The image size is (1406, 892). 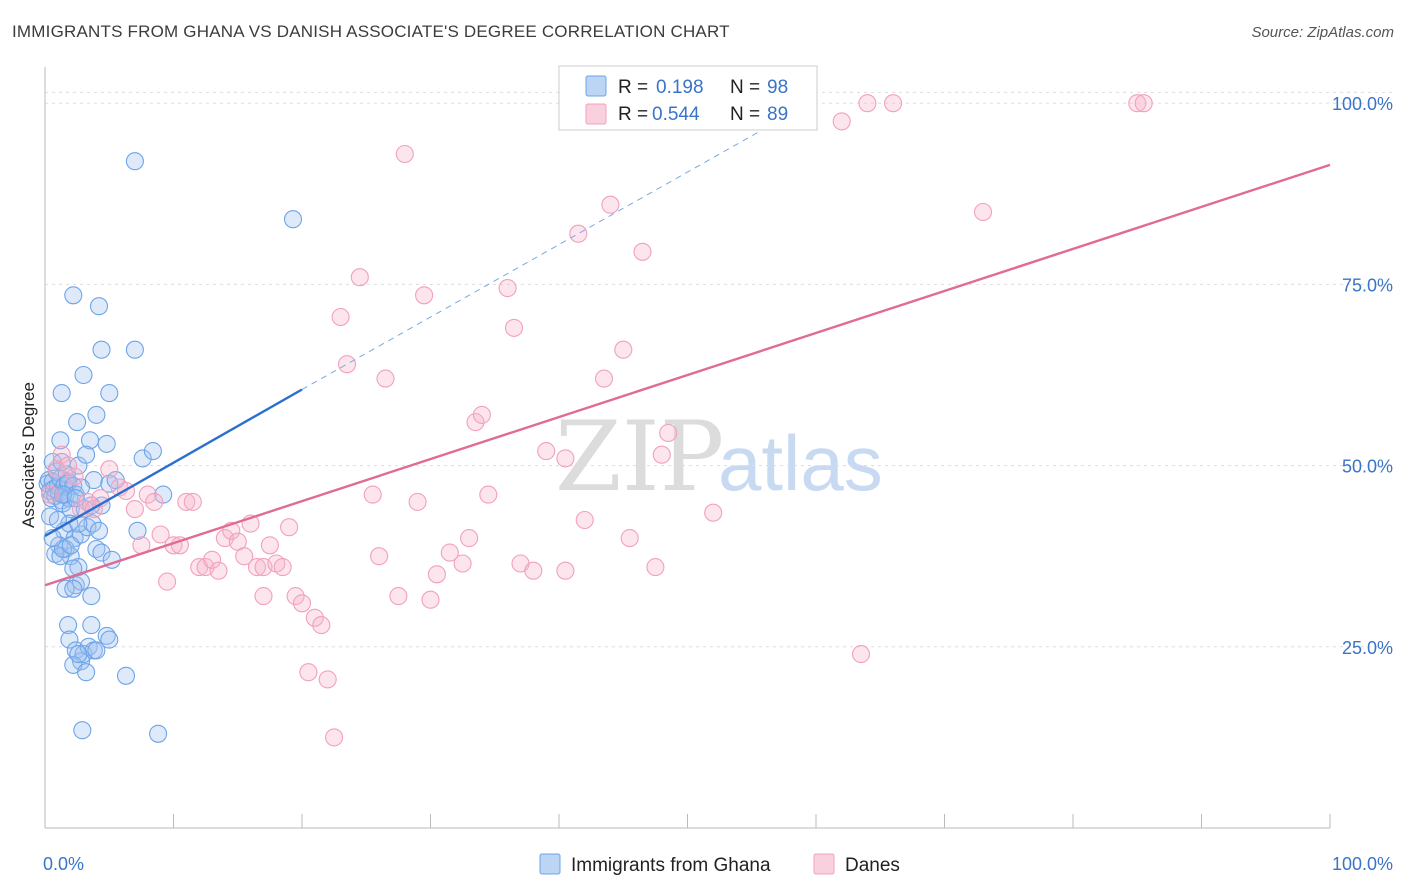 I want to click on trend-ghana-extension, so click(x=559, y=244).